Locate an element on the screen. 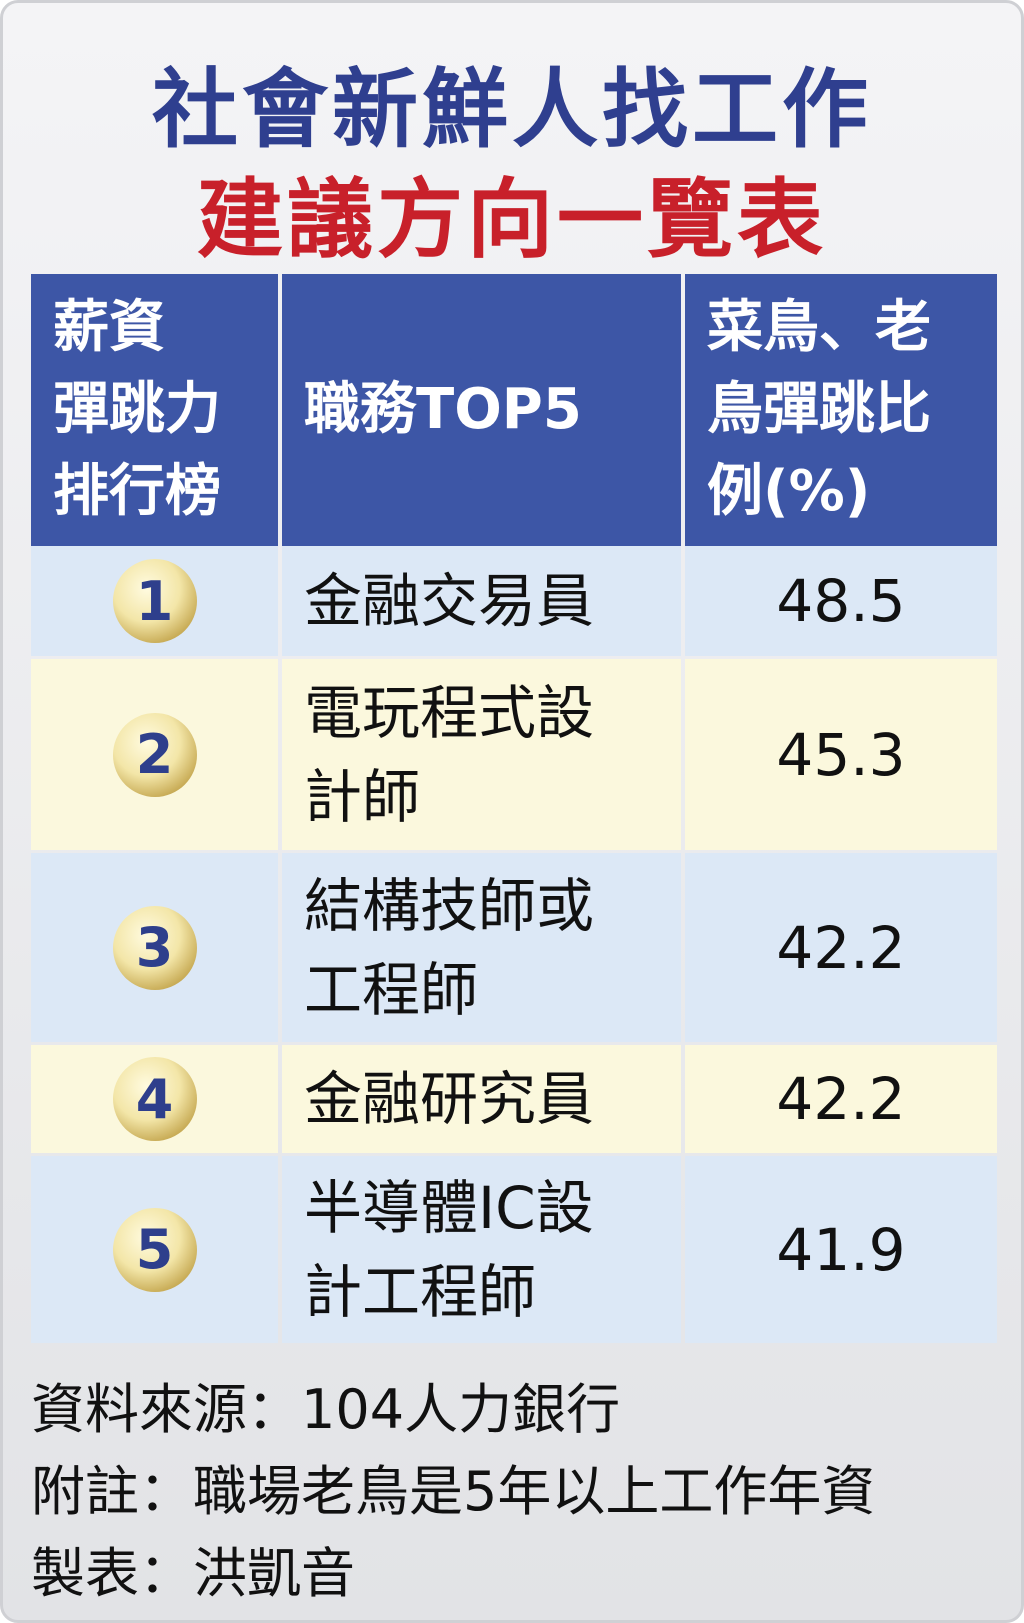  header-text: 例(%) is located at coordinates (789, 491).